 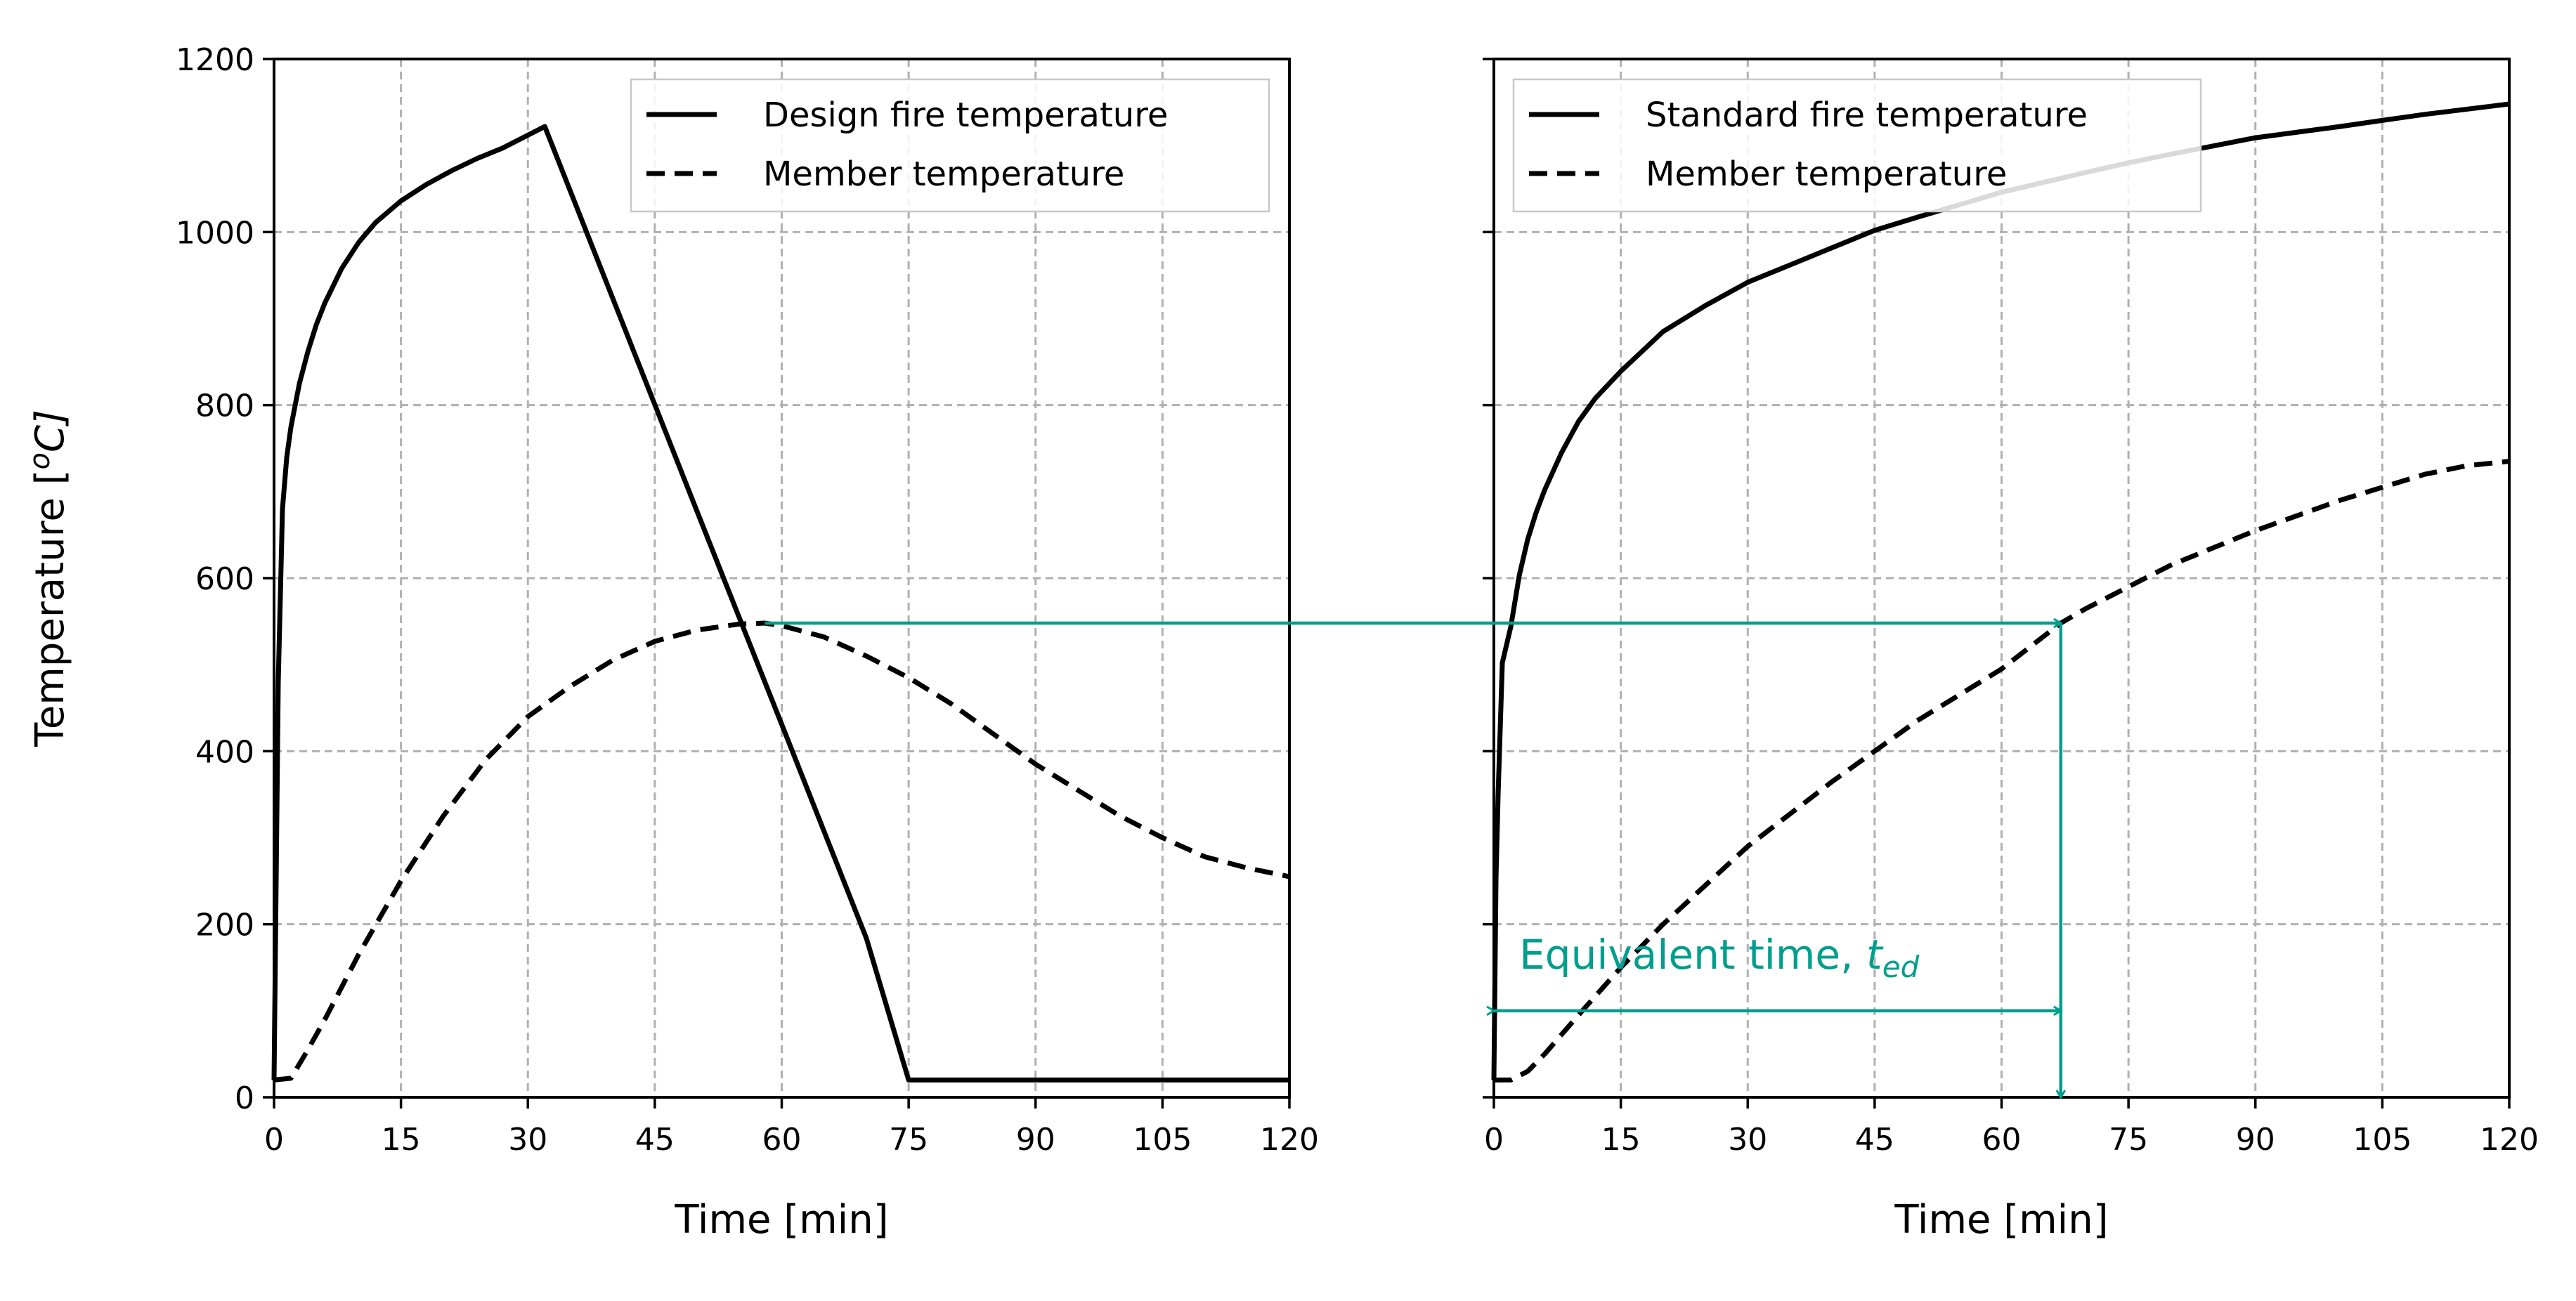 I want to click on equivalent-time-symbol: t, so click(x=1875, y=955).